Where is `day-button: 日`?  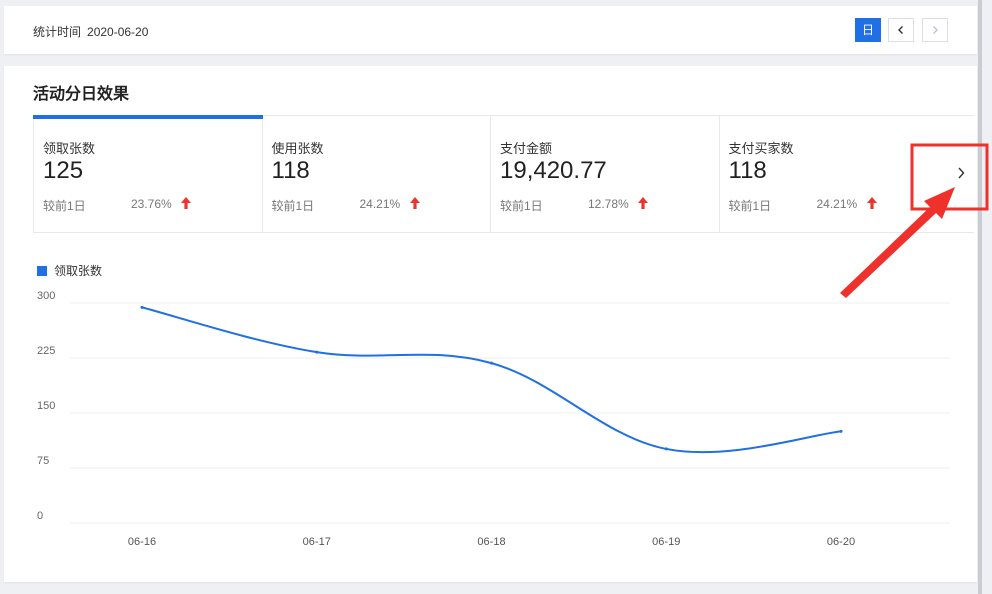 day-button: 日 is located at coordinates (868, 30).